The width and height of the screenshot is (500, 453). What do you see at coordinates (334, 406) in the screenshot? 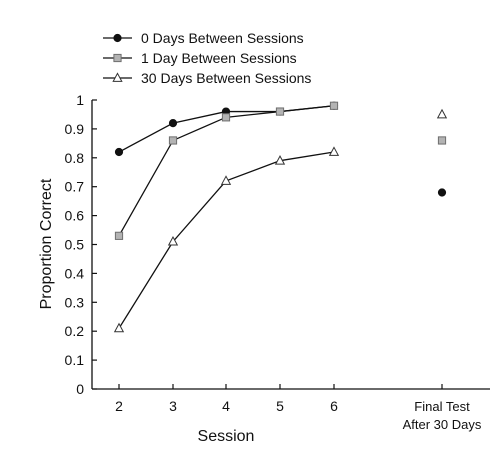
I see `x-tick-label: 6` at bounding box center [334, 406].